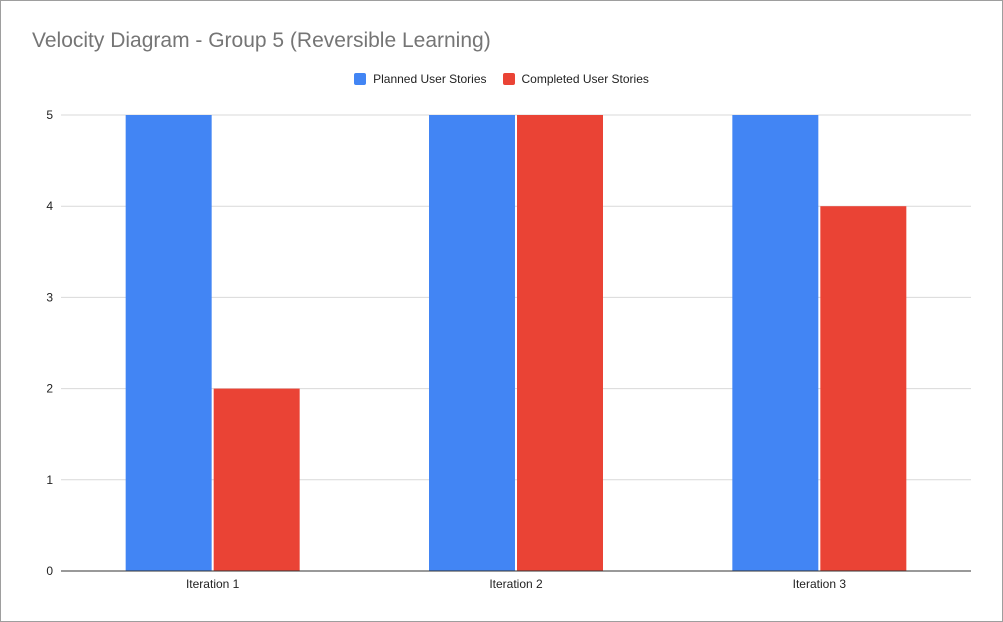  Describe the element at coordinates (360, 79) in the screenshot. I see `legend-swatch-planned` at that location.